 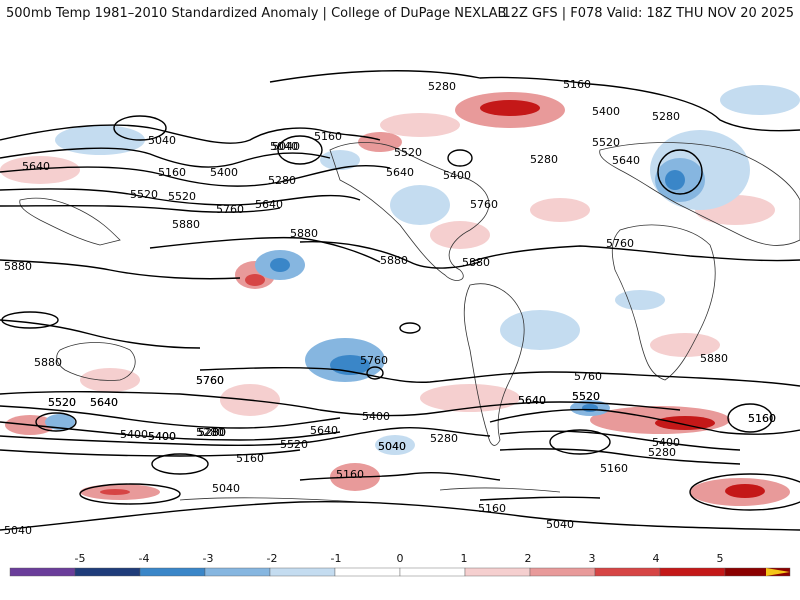 I want to click on colorbar-tick-label: -3, so click(x=208, y=558).